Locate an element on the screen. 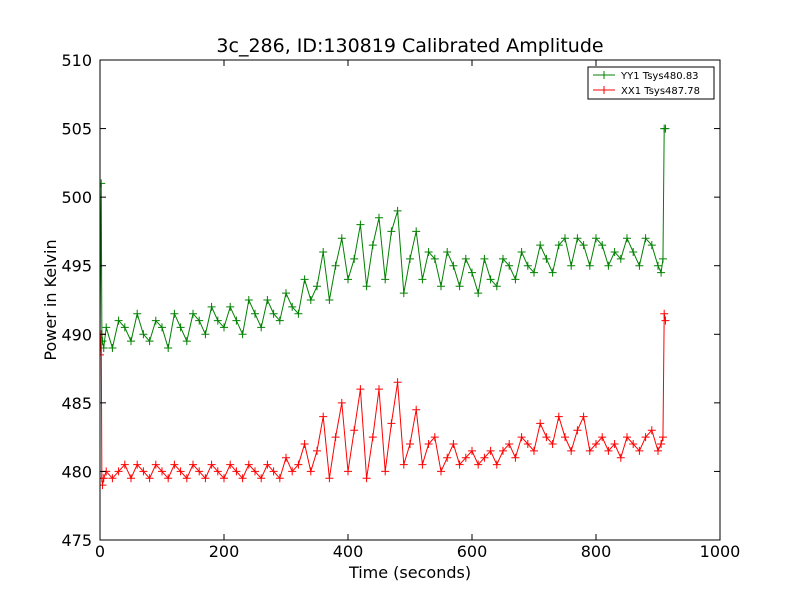  legend-marker is located at coordinates (604, 75).